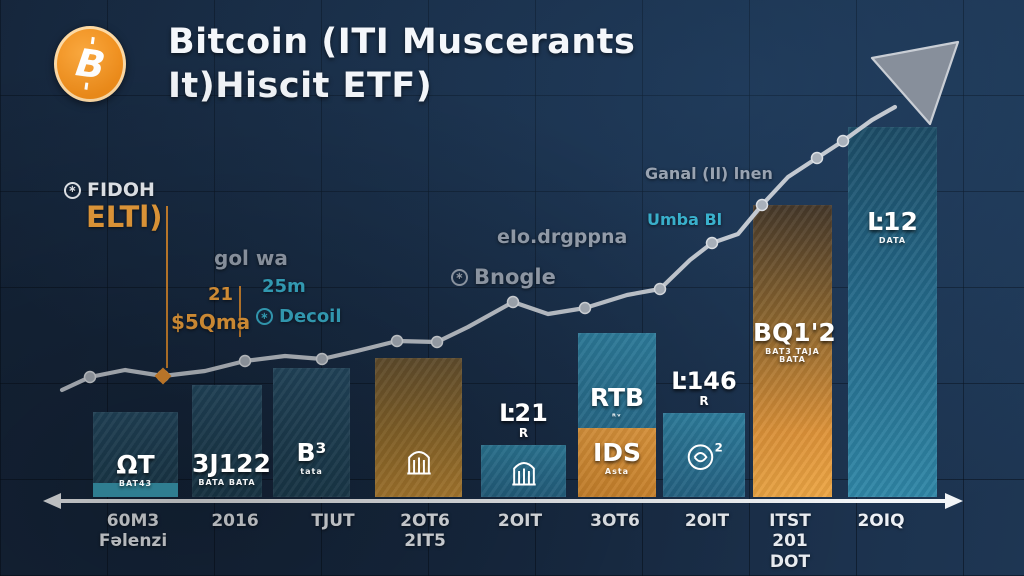 The height and width of the screenshot is (576, 1024). Describe the element at coordinates (915, 83) in the screenshot. I see `trend-arrow-icon` at that location.